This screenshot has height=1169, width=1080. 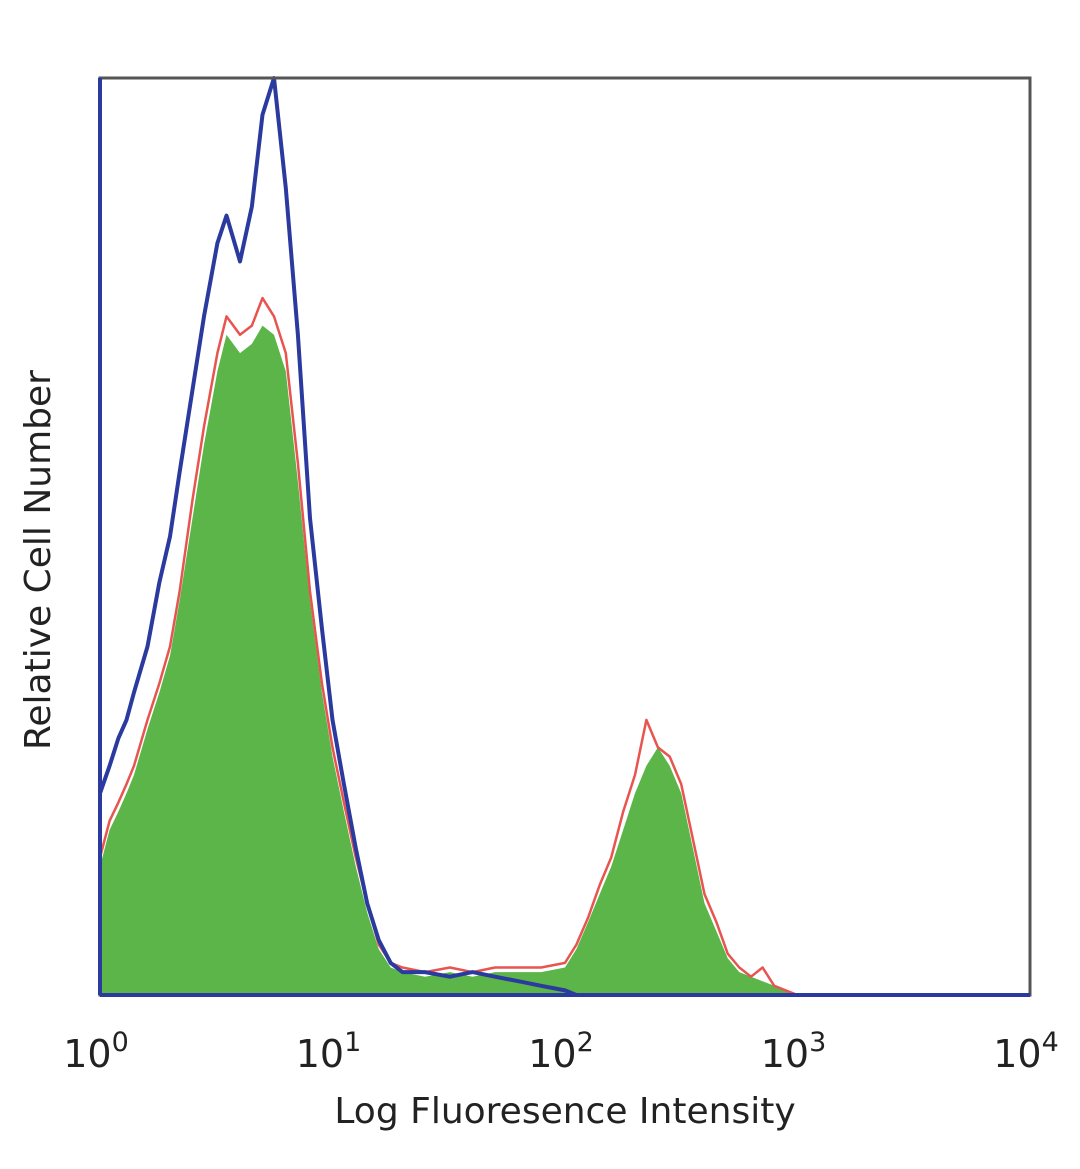 What do you see at coordinates (96, 1051) in the screenshot?
I see `x-tick-label: 100` at bounding box center [96, 1051].